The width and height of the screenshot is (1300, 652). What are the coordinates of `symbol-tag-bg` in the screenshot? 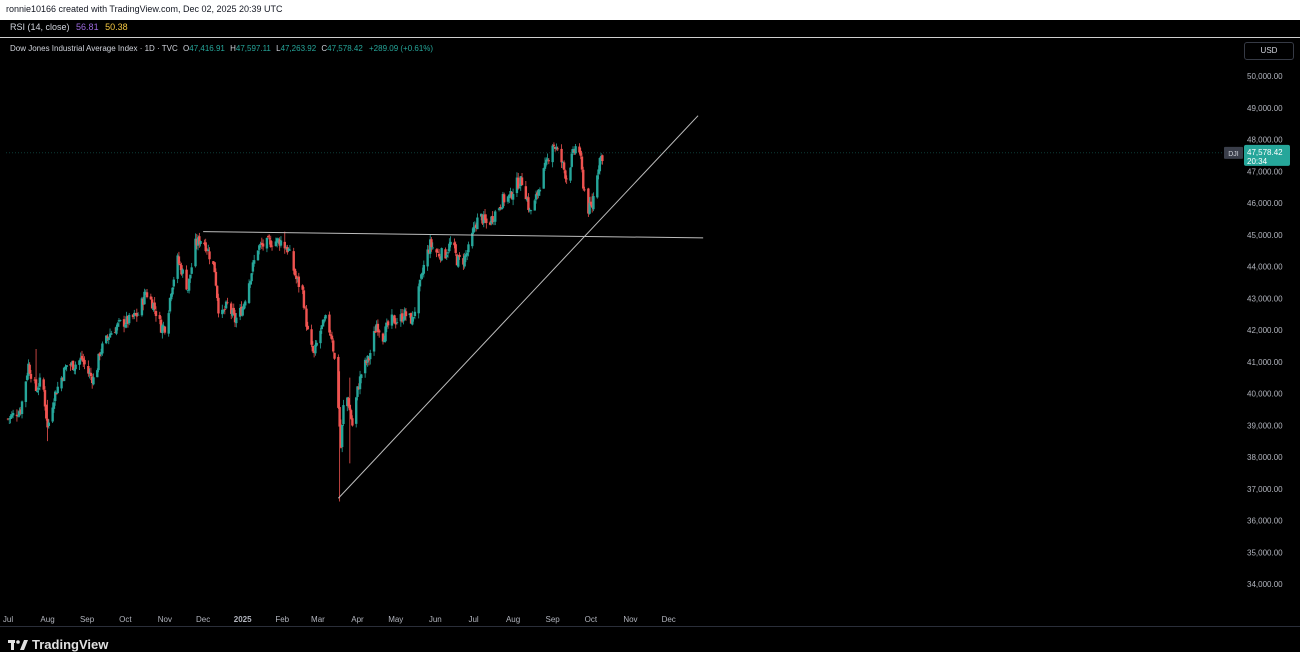 It's located at (1233, 152).